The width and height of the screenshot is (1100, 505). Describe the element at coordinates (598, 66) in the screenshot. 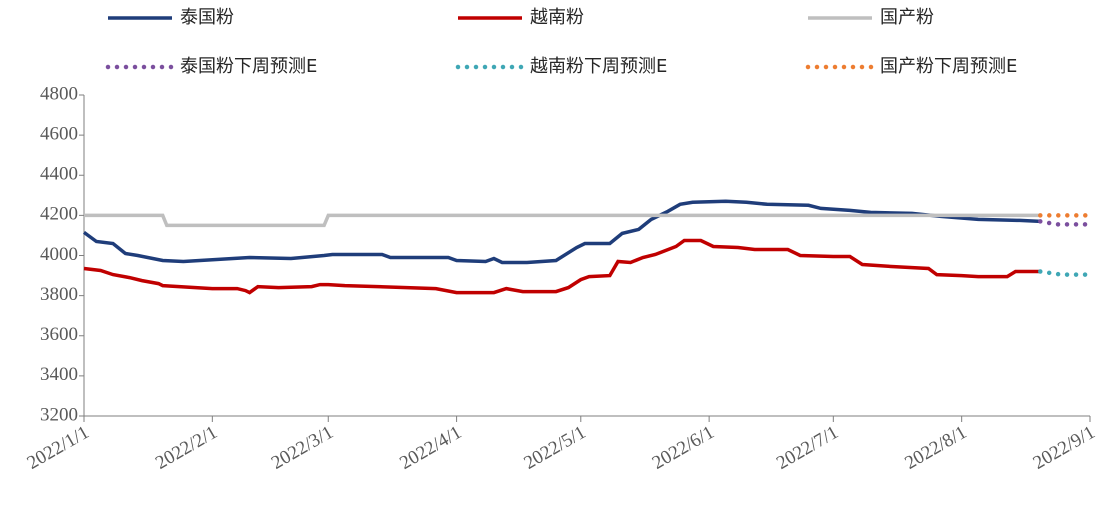

I see `legend-label: 越南粉下周预测E` at that location.